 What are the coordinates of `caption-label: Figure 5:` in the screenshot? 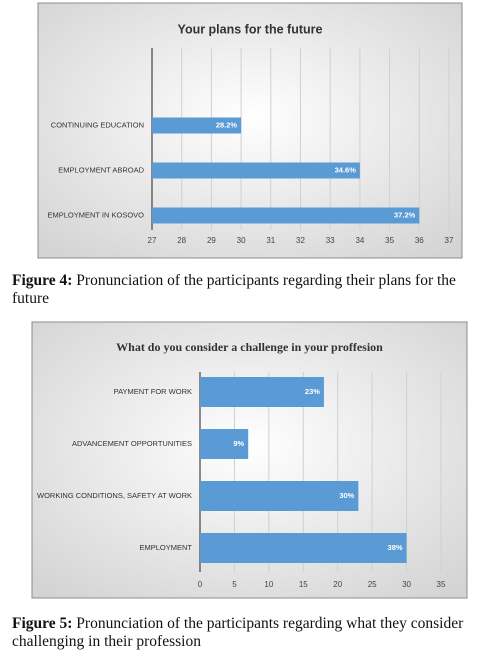 It's located at (42, 623).